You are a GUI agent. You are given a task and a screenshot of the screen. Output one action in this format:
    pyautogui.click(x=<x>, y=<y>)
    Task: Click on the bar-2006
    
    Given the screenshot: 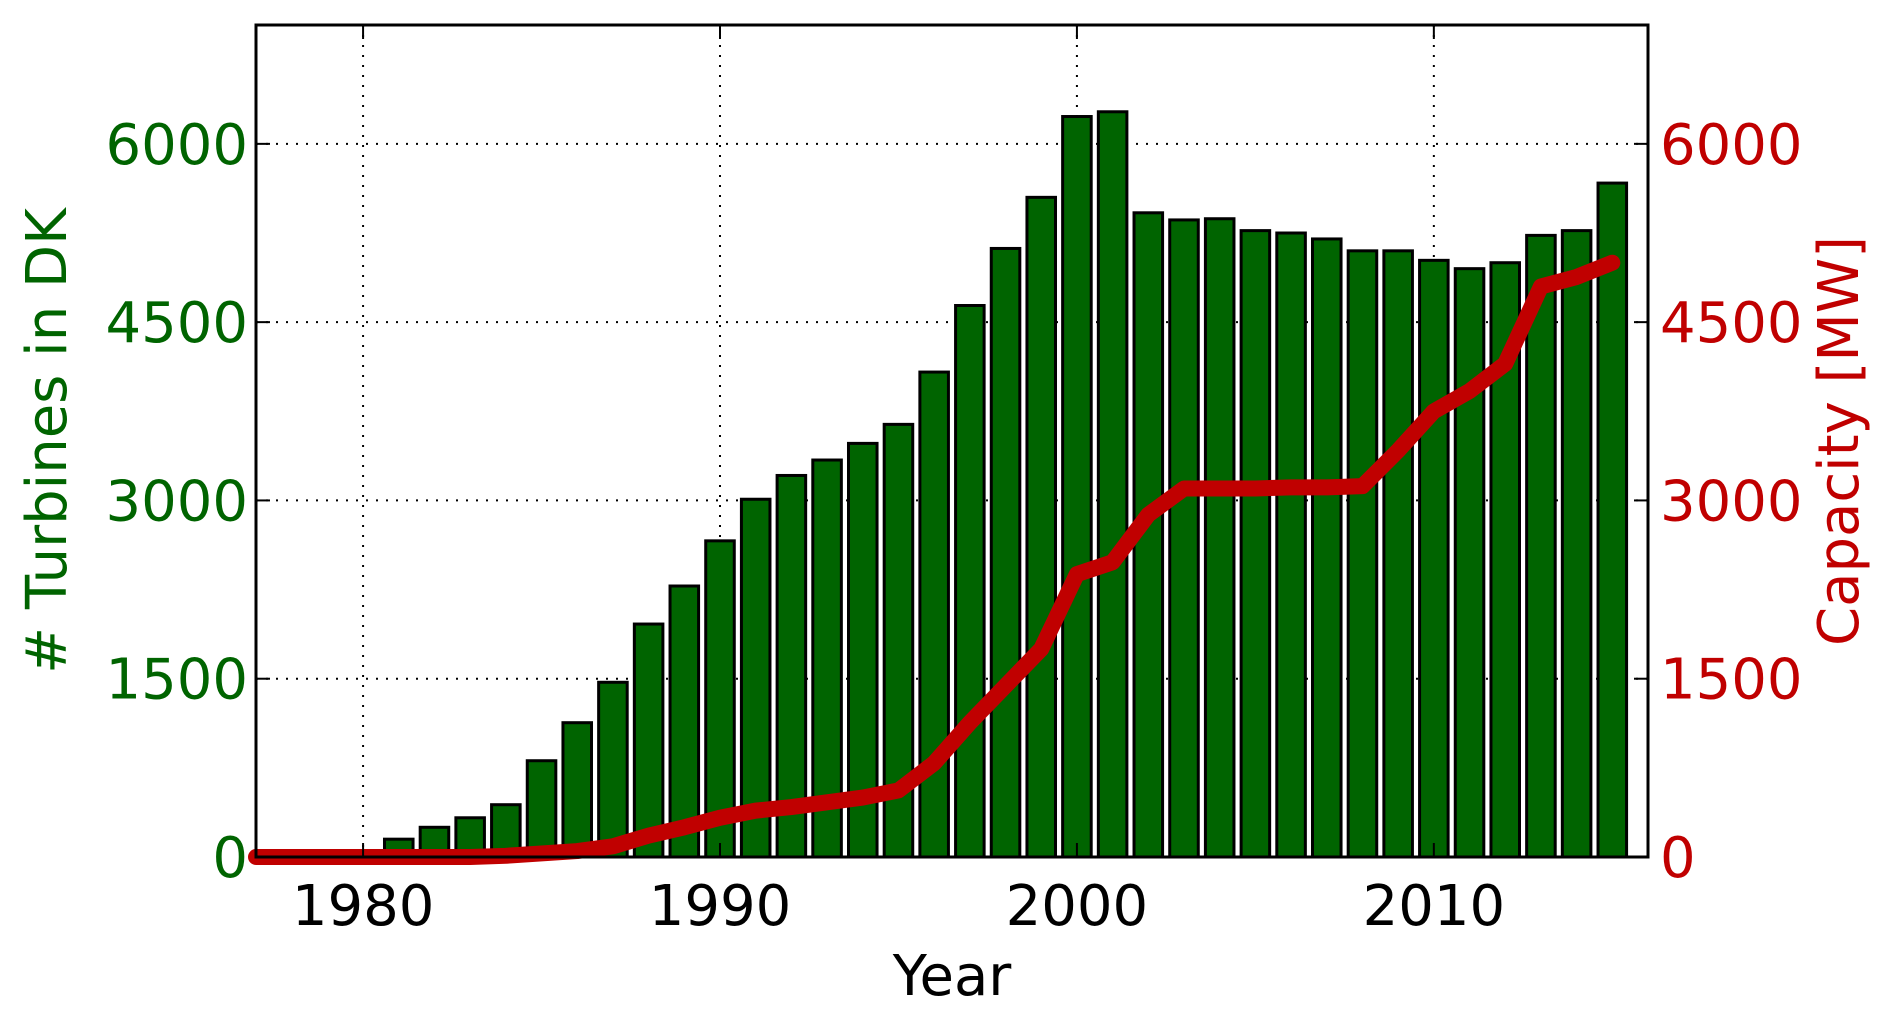 What is the action you would take?
    pyautogui.click(x=1291, y=545)
    